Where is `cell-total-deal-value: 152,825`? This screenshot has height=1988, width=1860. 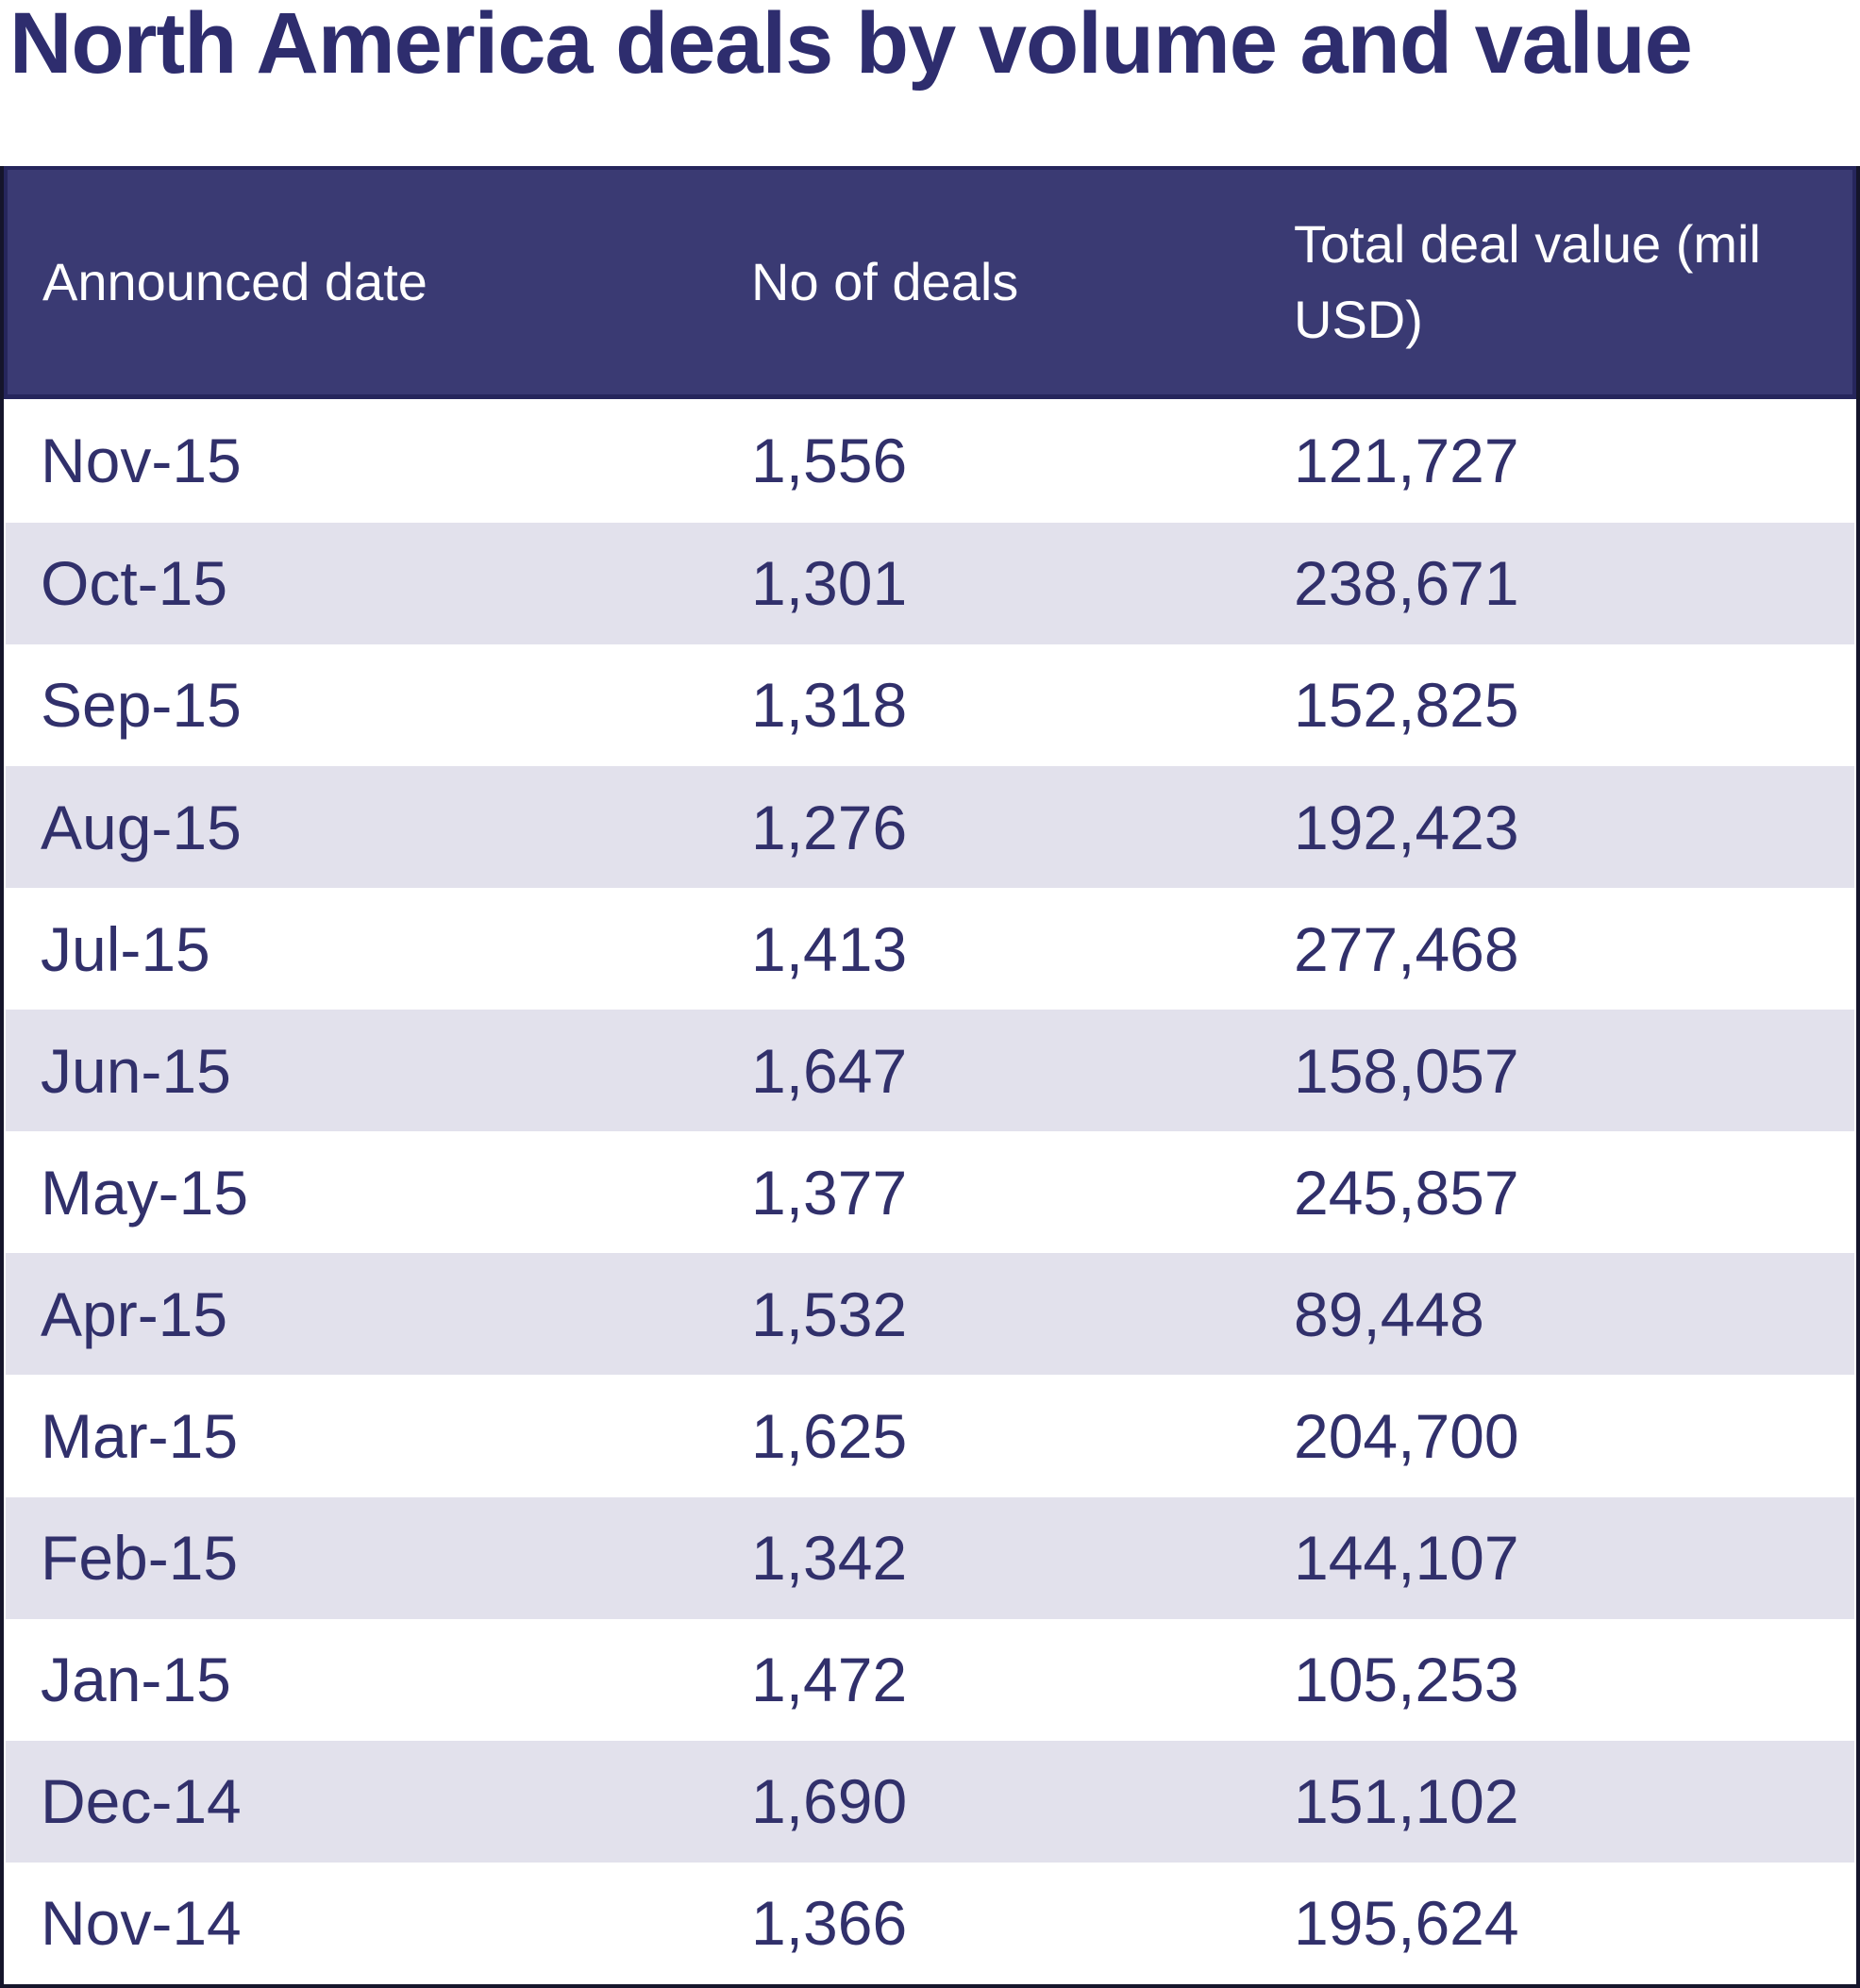 cell-total-deal-value: 152,825 is located at coordinates (1406, 705).